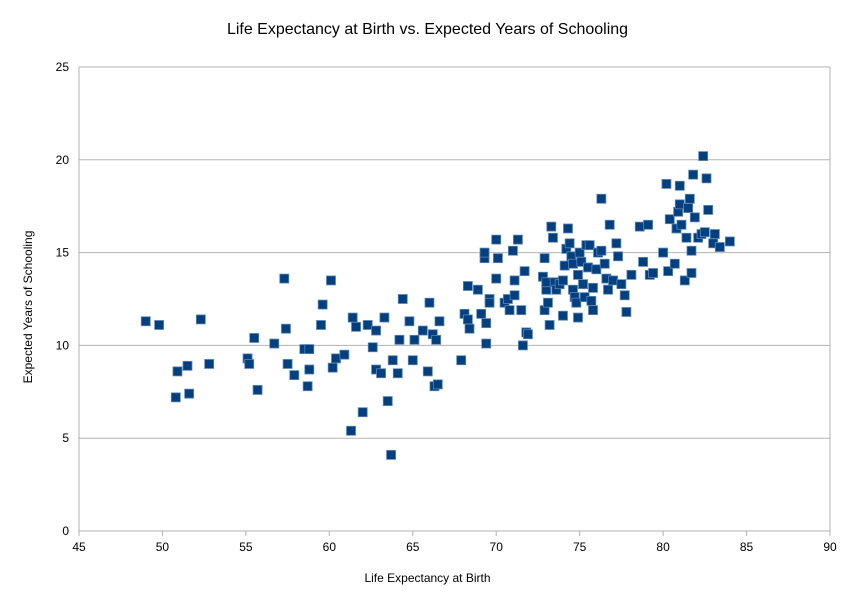 This screenshot has height=604, width=855. Describe the element at coordinates (830, 547) in the screenshot. I see `x-tick-label: 90` at that location.